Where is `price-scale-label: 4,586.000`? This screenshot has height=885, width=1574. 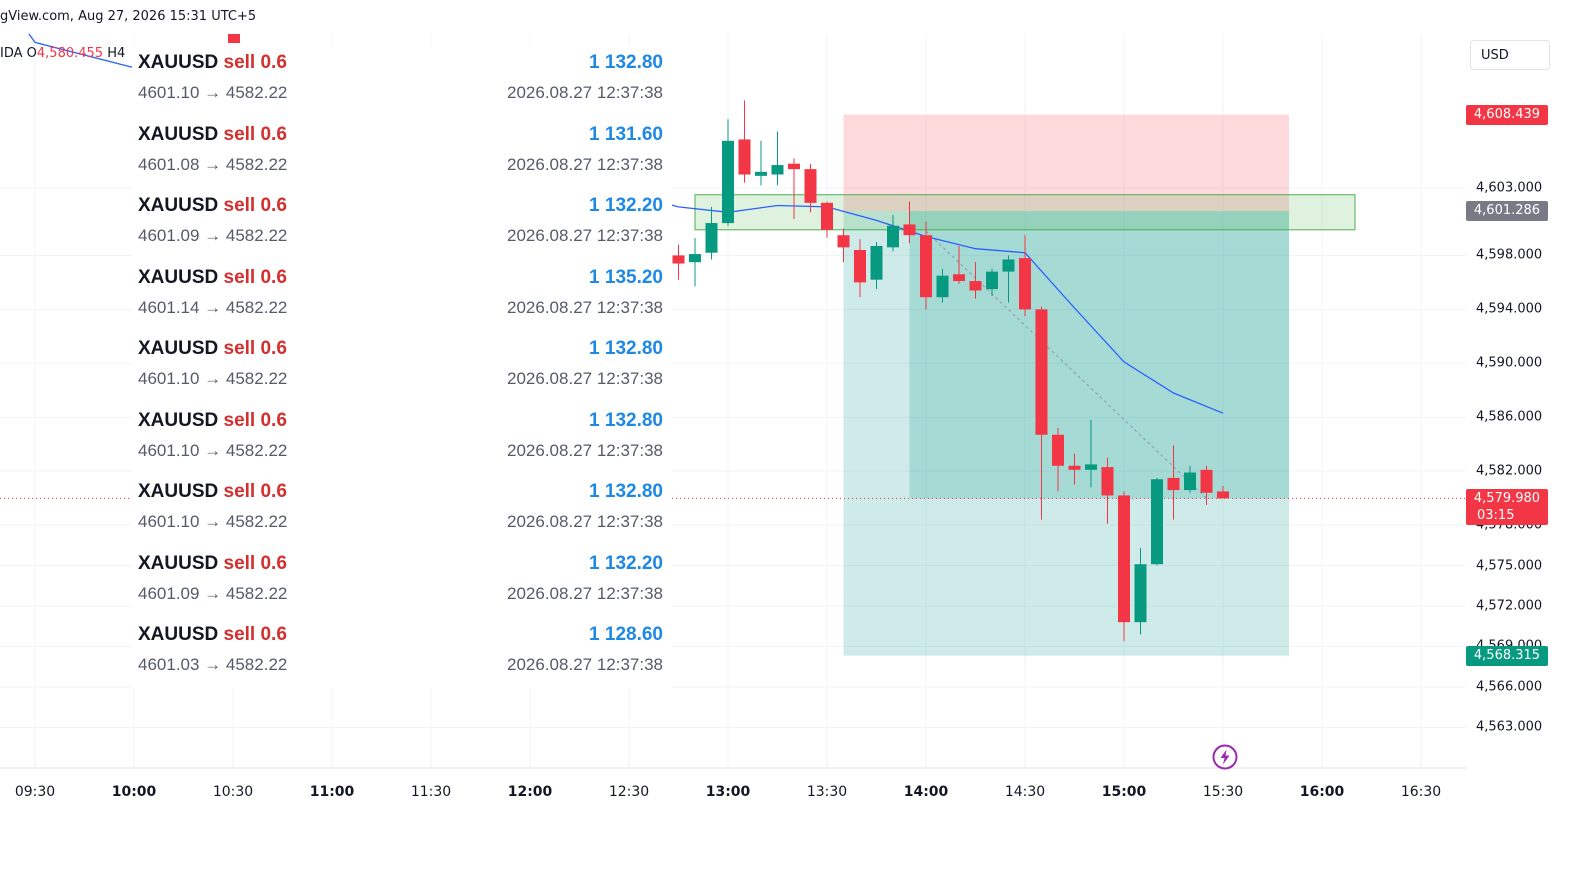
price-scale-label: 4,586.000 is located at coordinates (1509, 417).